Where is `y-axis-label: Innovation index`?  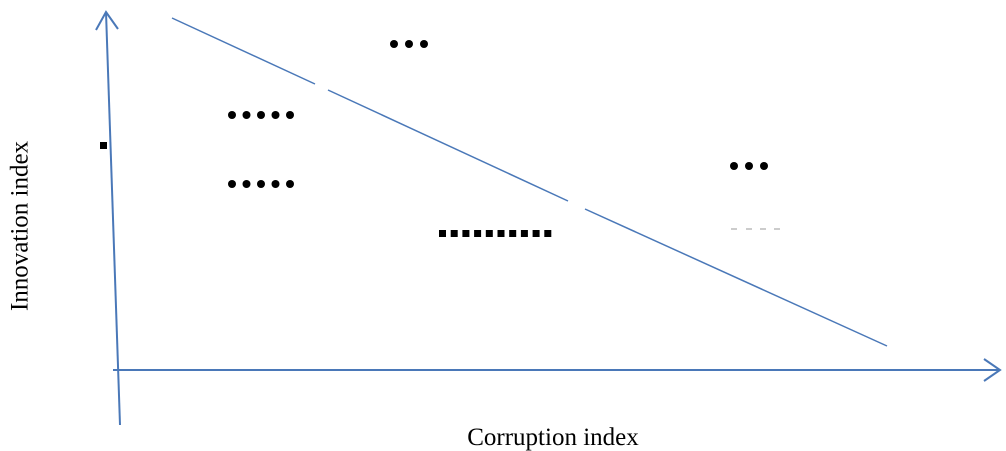
y-axis-label: Innovation index is located at coordinates (20, 225).